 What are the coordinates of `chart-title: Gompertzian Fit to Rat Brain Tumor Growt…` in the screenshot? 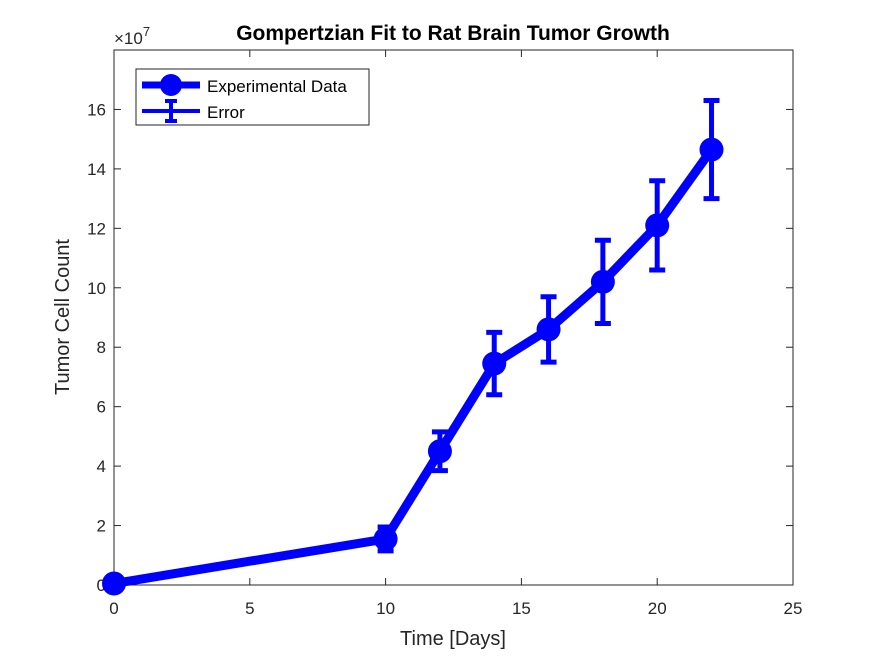 It's located at (453, 33).